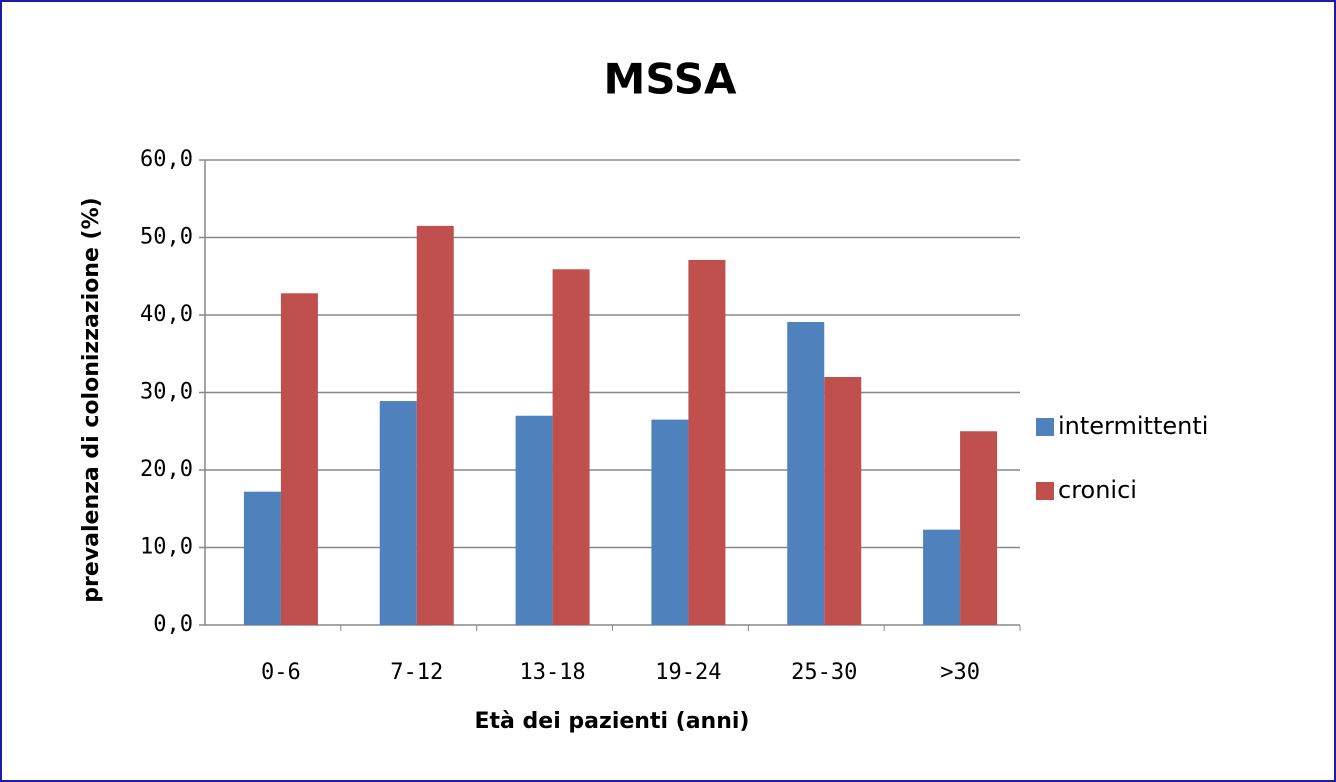 This screenshot has width=1336, height=782. What do you see at coordinates (960, 672) in the screenshot?
I see `x-tick-label: >30` at bounding box center [960, 672].